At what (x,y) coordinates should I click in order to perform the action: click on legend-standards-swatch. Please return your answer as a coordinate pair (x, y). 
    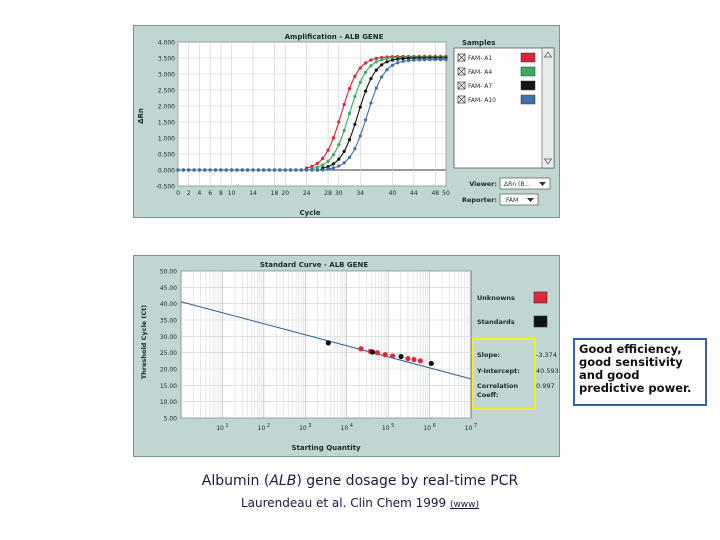
    Looking at the image, I should click on (540, 321).